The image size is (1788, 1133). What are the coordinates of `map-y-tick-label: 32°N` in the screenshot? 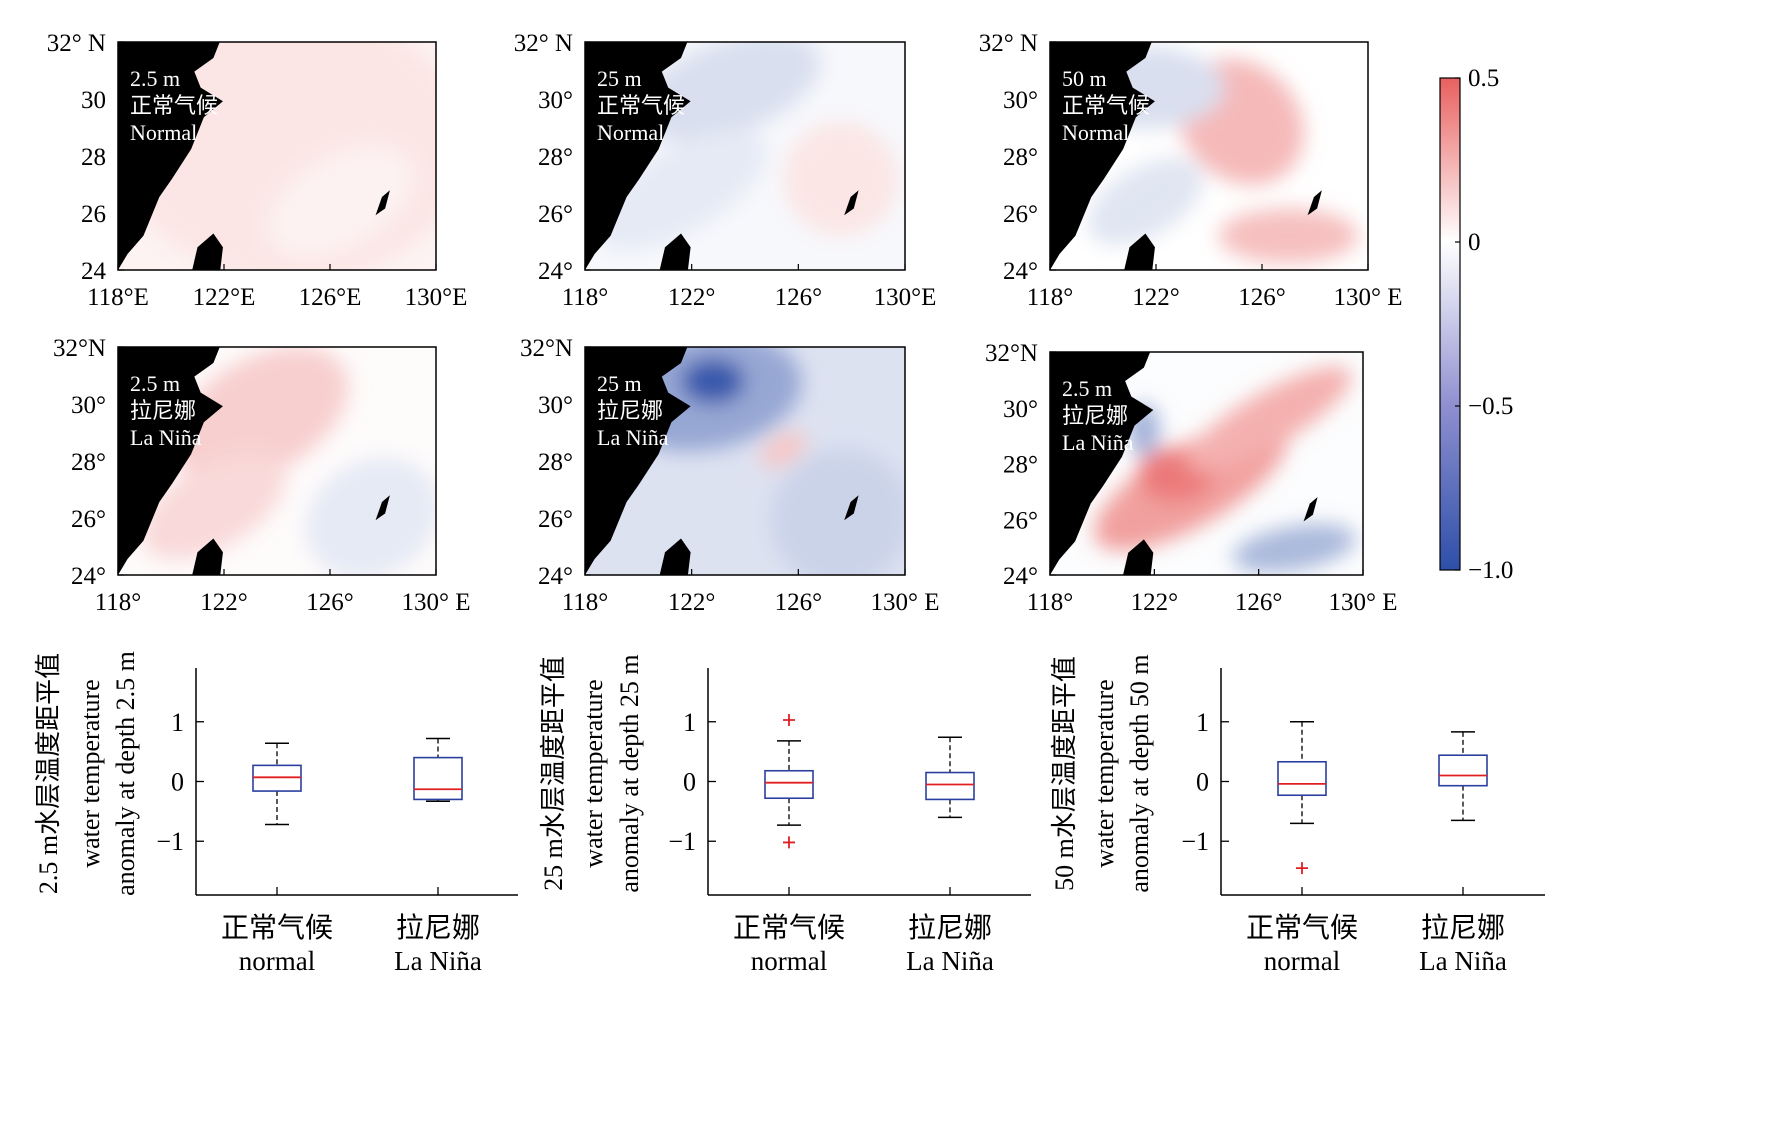 It's located at (546, 348).